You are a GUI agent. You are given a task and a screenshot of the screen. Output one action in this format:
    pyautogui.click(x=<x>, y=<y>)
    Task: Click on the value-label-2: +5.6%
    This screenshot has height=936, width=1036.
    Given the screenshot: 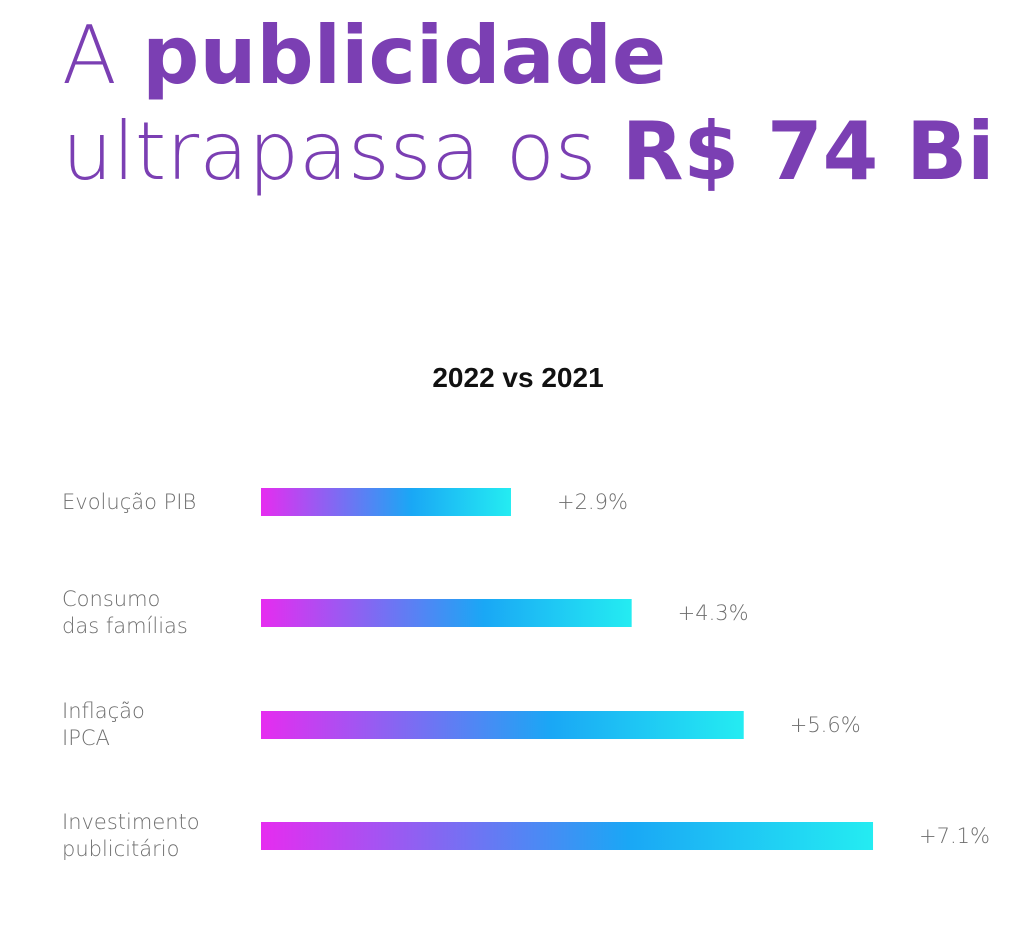 What is the action you would take?
    pyautogui.click(x=825, y=724)
    